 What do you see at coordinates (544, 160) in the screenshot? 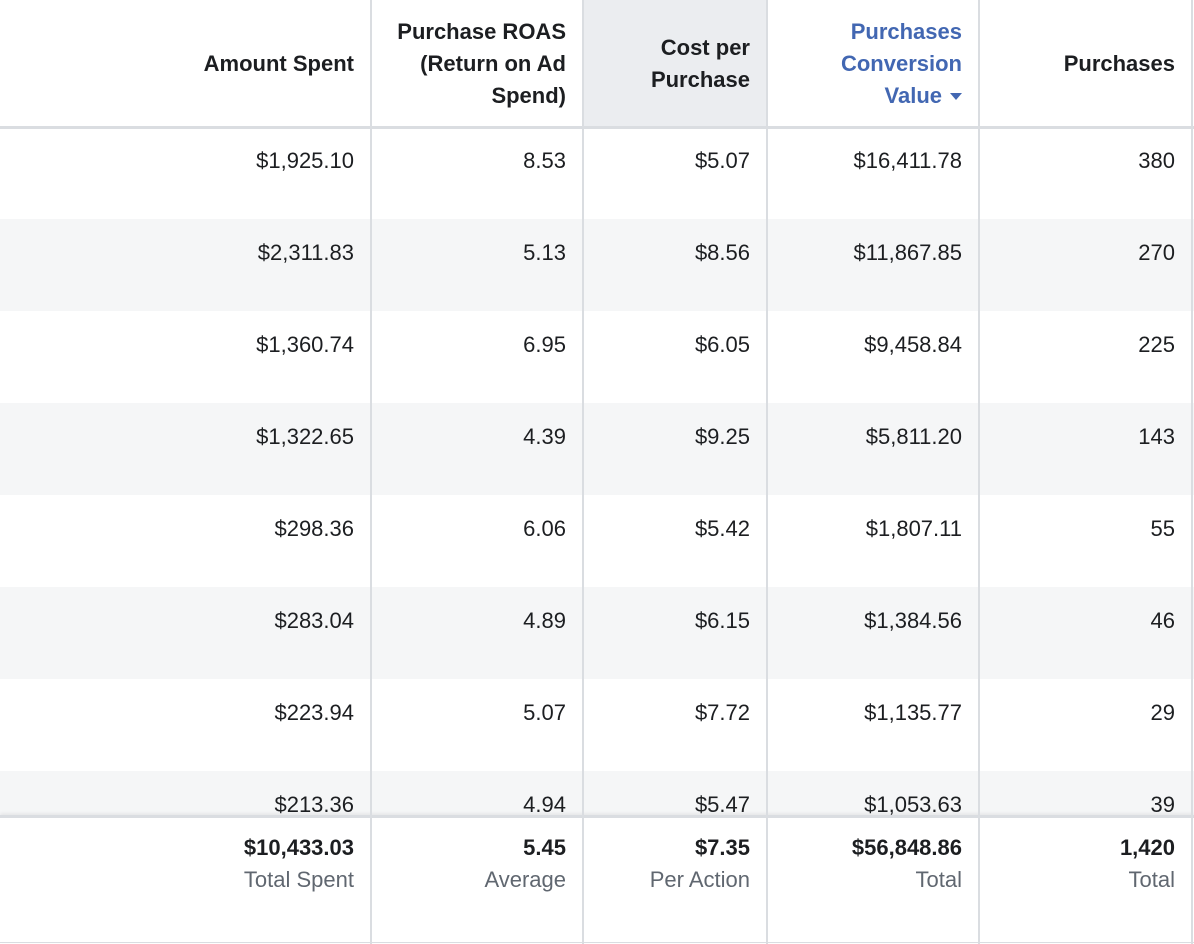
I see `table-cell: 8.53` at bounding box center [544, 160].